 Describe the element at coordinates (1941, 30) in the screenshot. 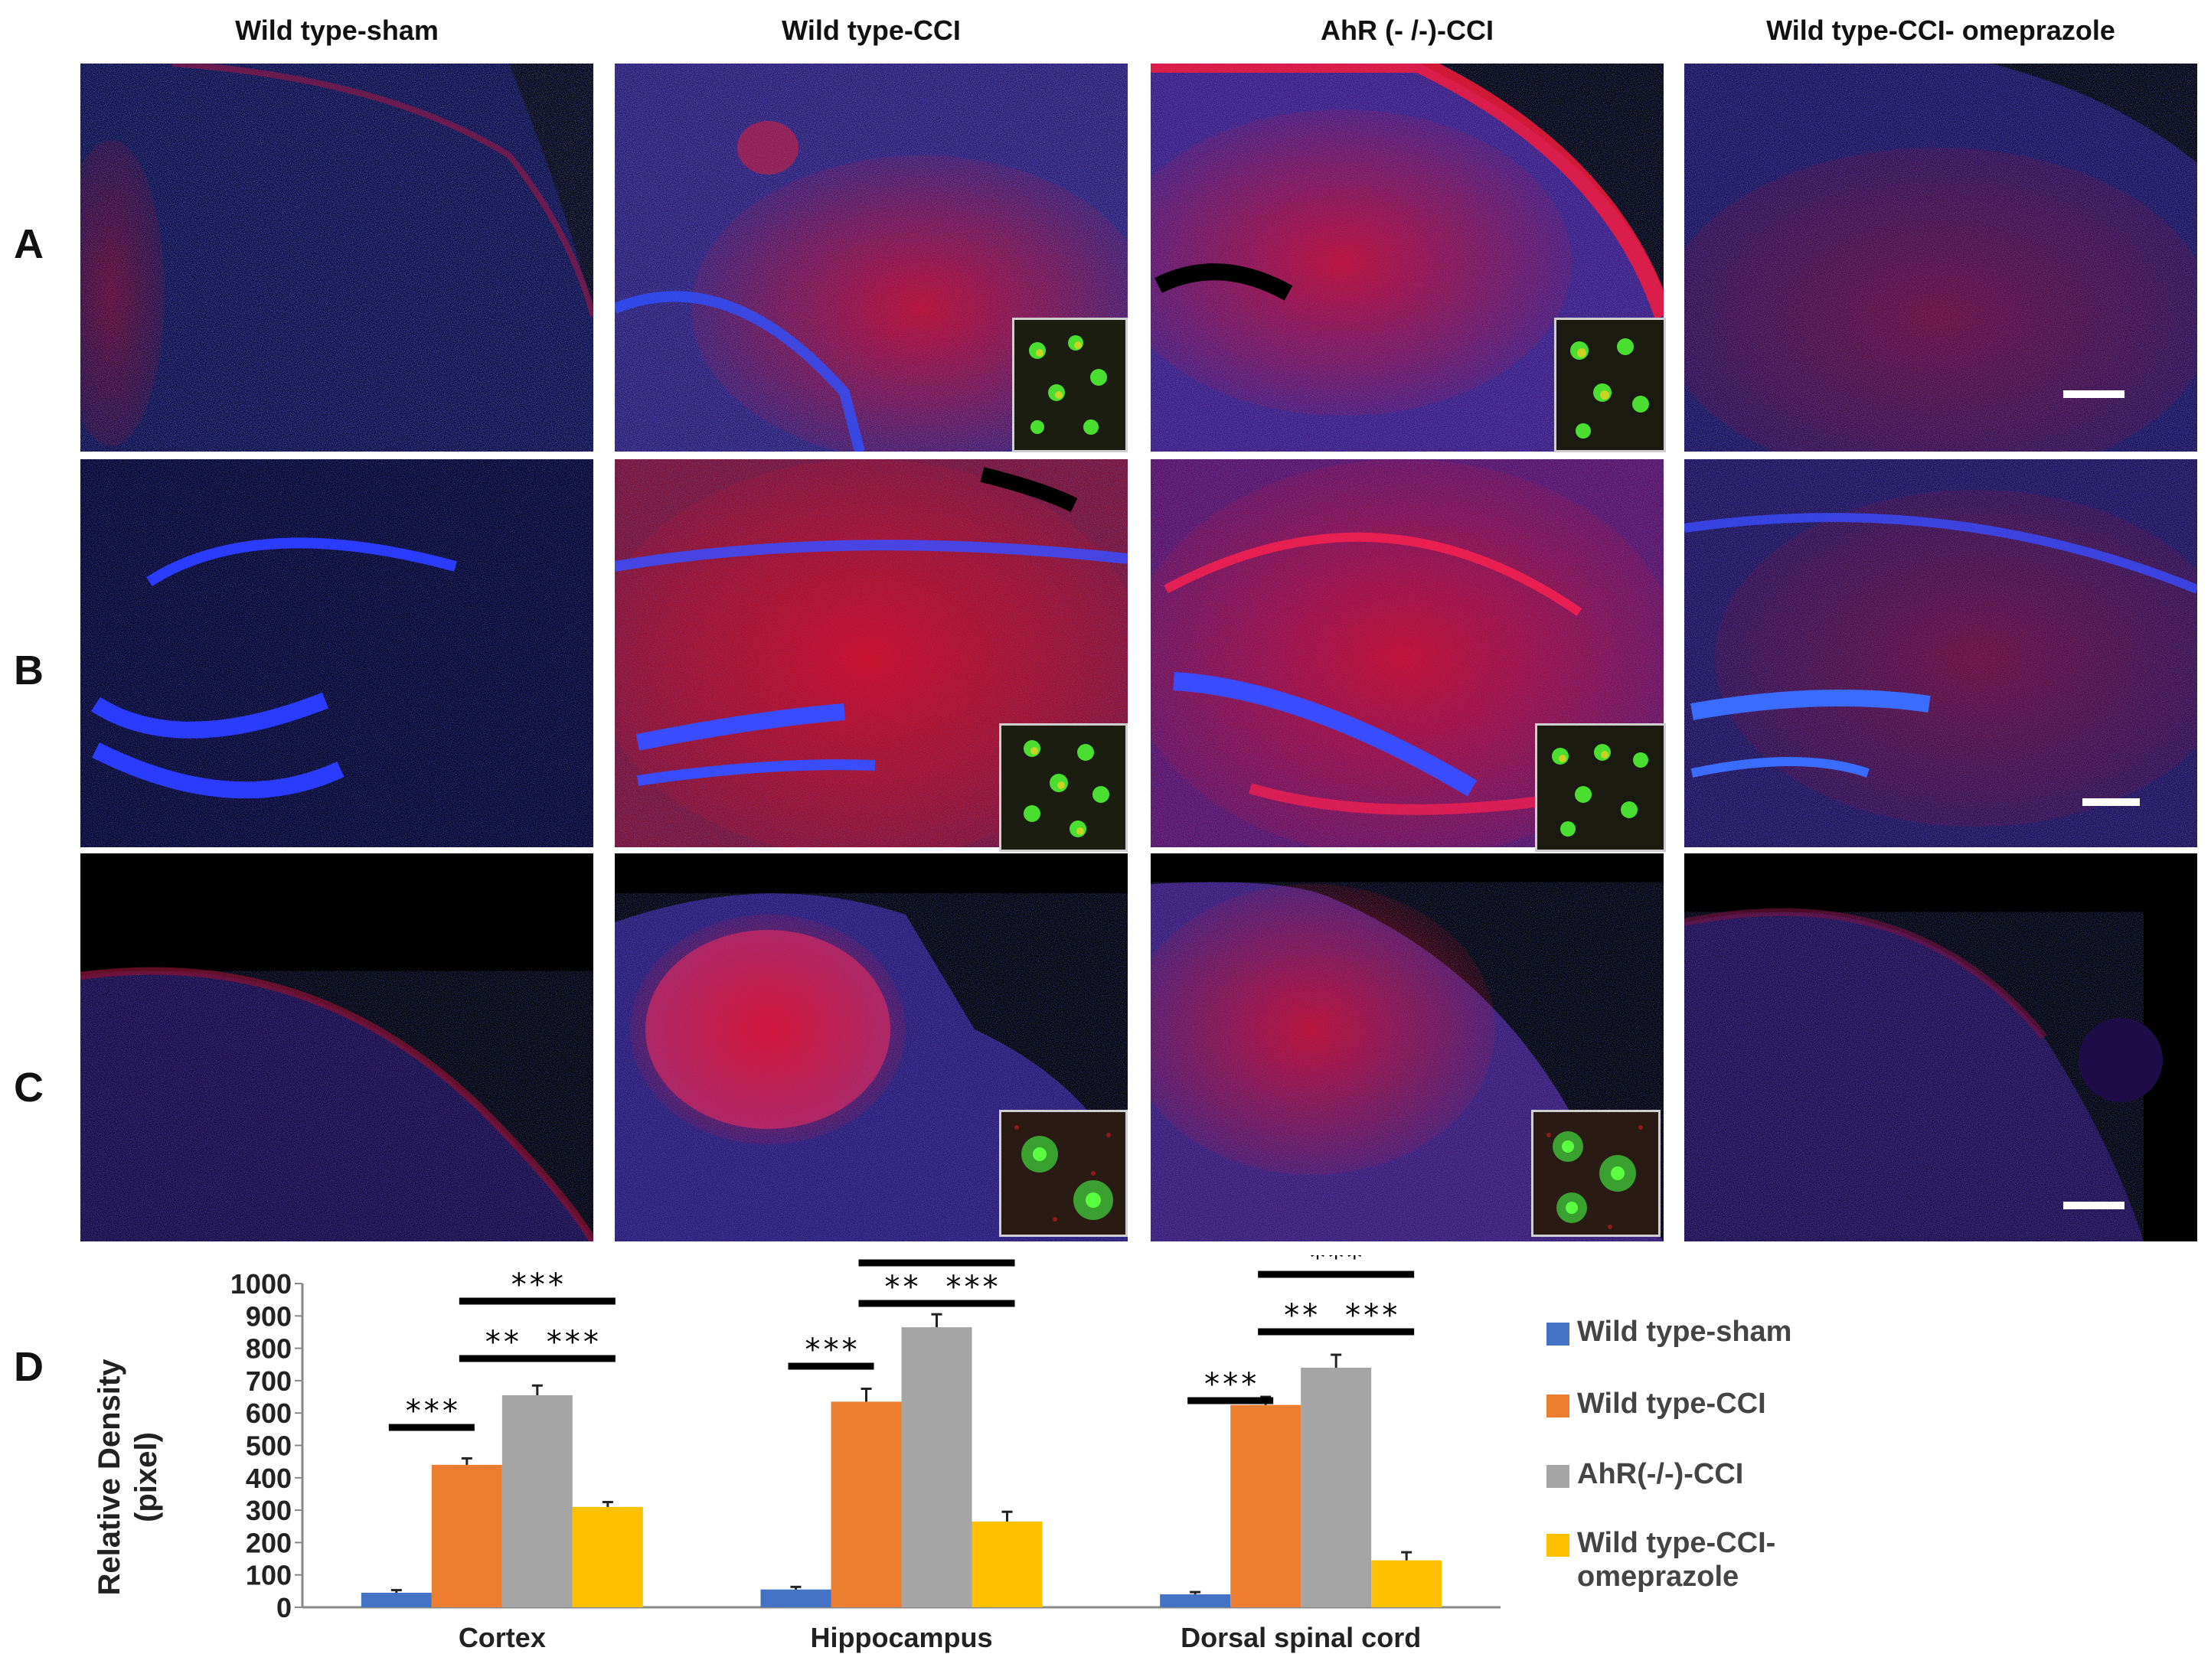

I see `column-title-omeprazole: Wild type-CCI- omeprazole` at that location.